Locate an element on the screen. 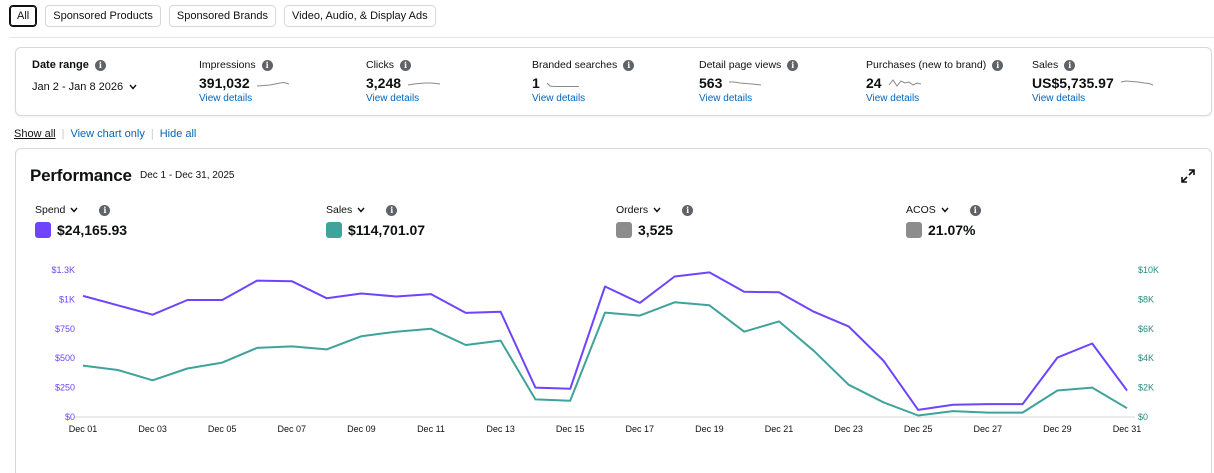 This screenshot has height=473, width=1214. y-right-tick-label: $6K is located at coordinates (1146, 329).